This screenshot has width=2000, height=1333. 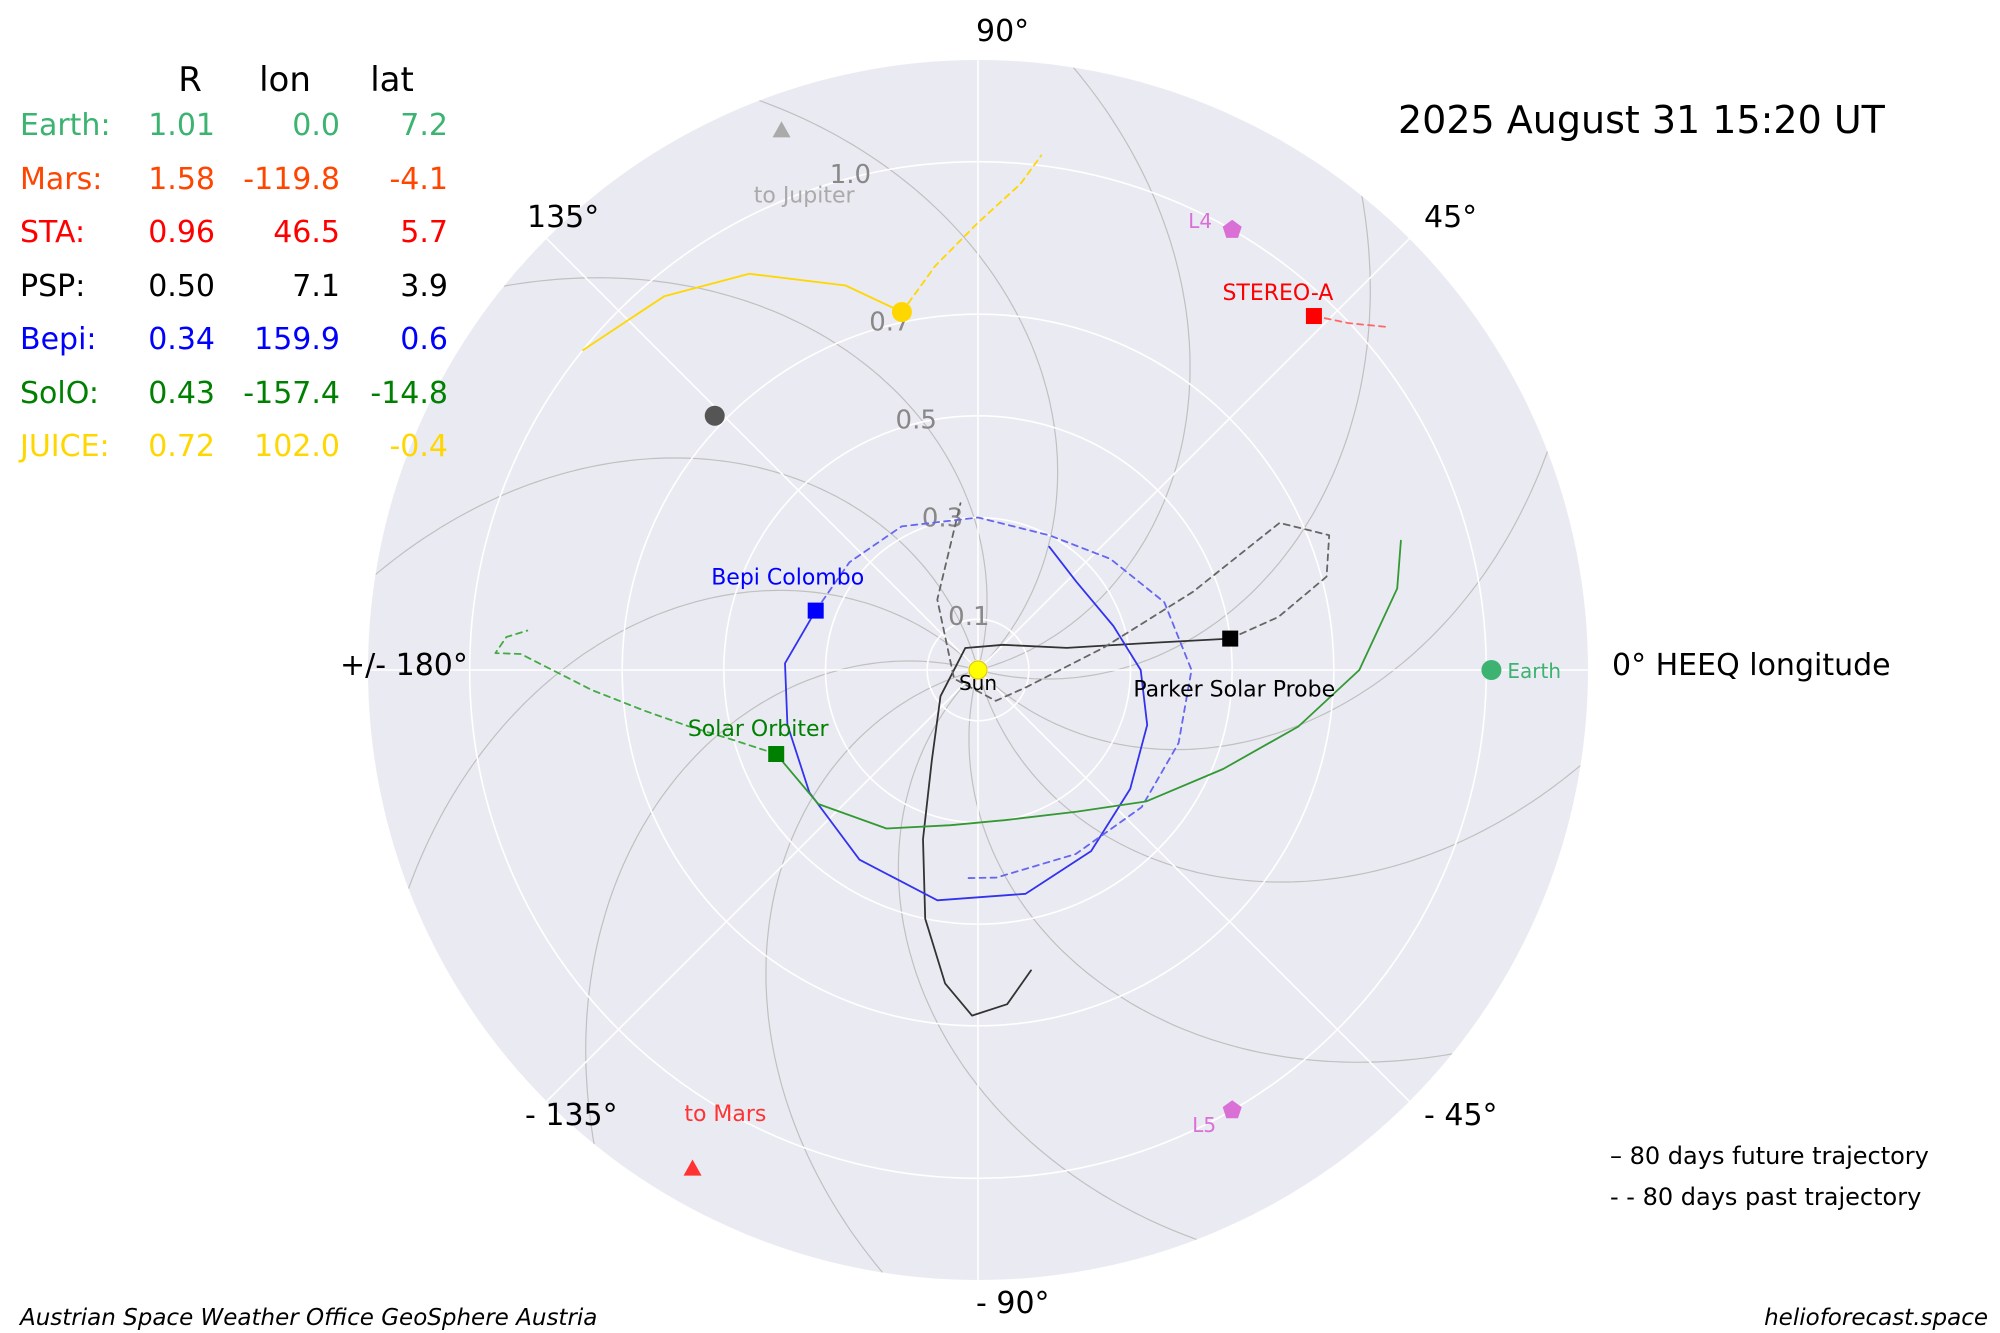 What do you see at coordinates (1200, 221) in the screenshot?
I see `object-label: L4` at bounding box center [1200, 221].